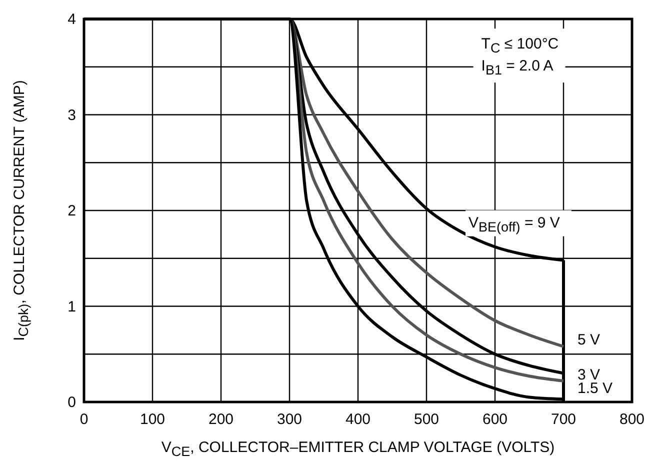 The width and height of the screenshot is (647, 464). Describe the element at coordinates (72, 115) in the screenshot. I see `y-tick-label: 3` at that location.